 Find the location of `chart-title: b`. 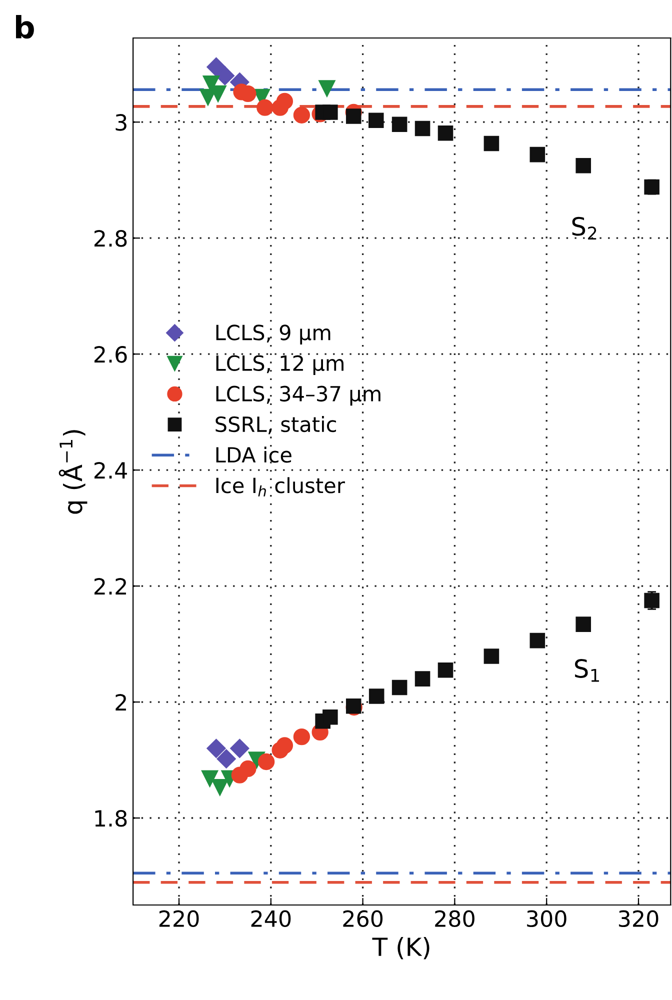

chart-title: b is located at coordinates (25, 27).